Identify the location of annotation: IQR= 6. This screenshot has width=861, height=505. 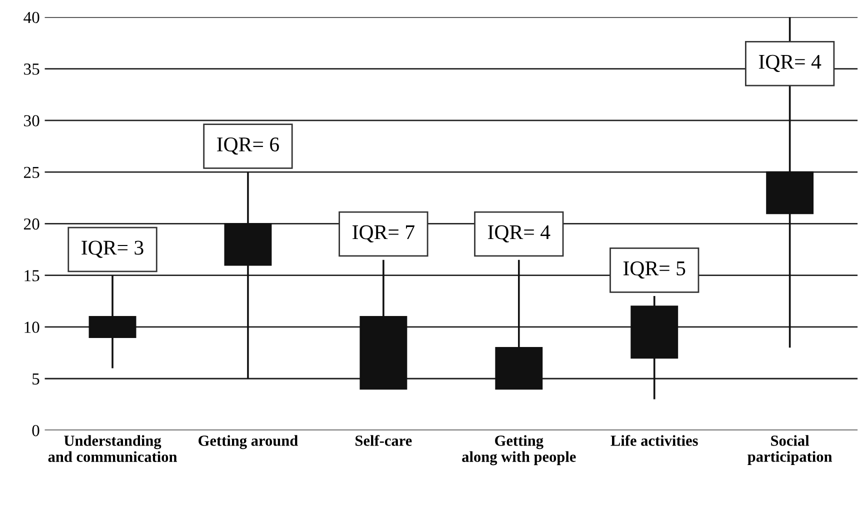
(248, 146).